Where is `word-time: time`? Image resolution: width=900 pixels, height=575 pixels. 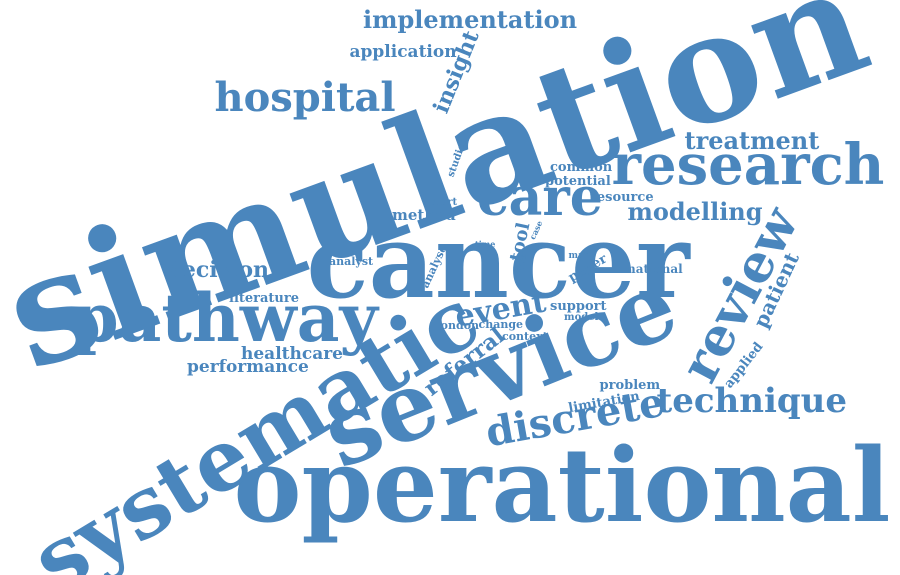
word-time: time is located at coordinates (485, 244).